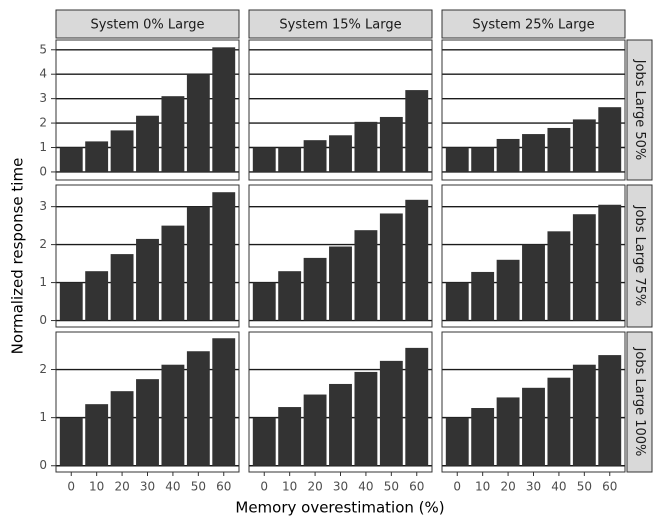 The width and height of the screenshot is (655, 521). I want to click on y-tick-label: 5, so click(43, 49).